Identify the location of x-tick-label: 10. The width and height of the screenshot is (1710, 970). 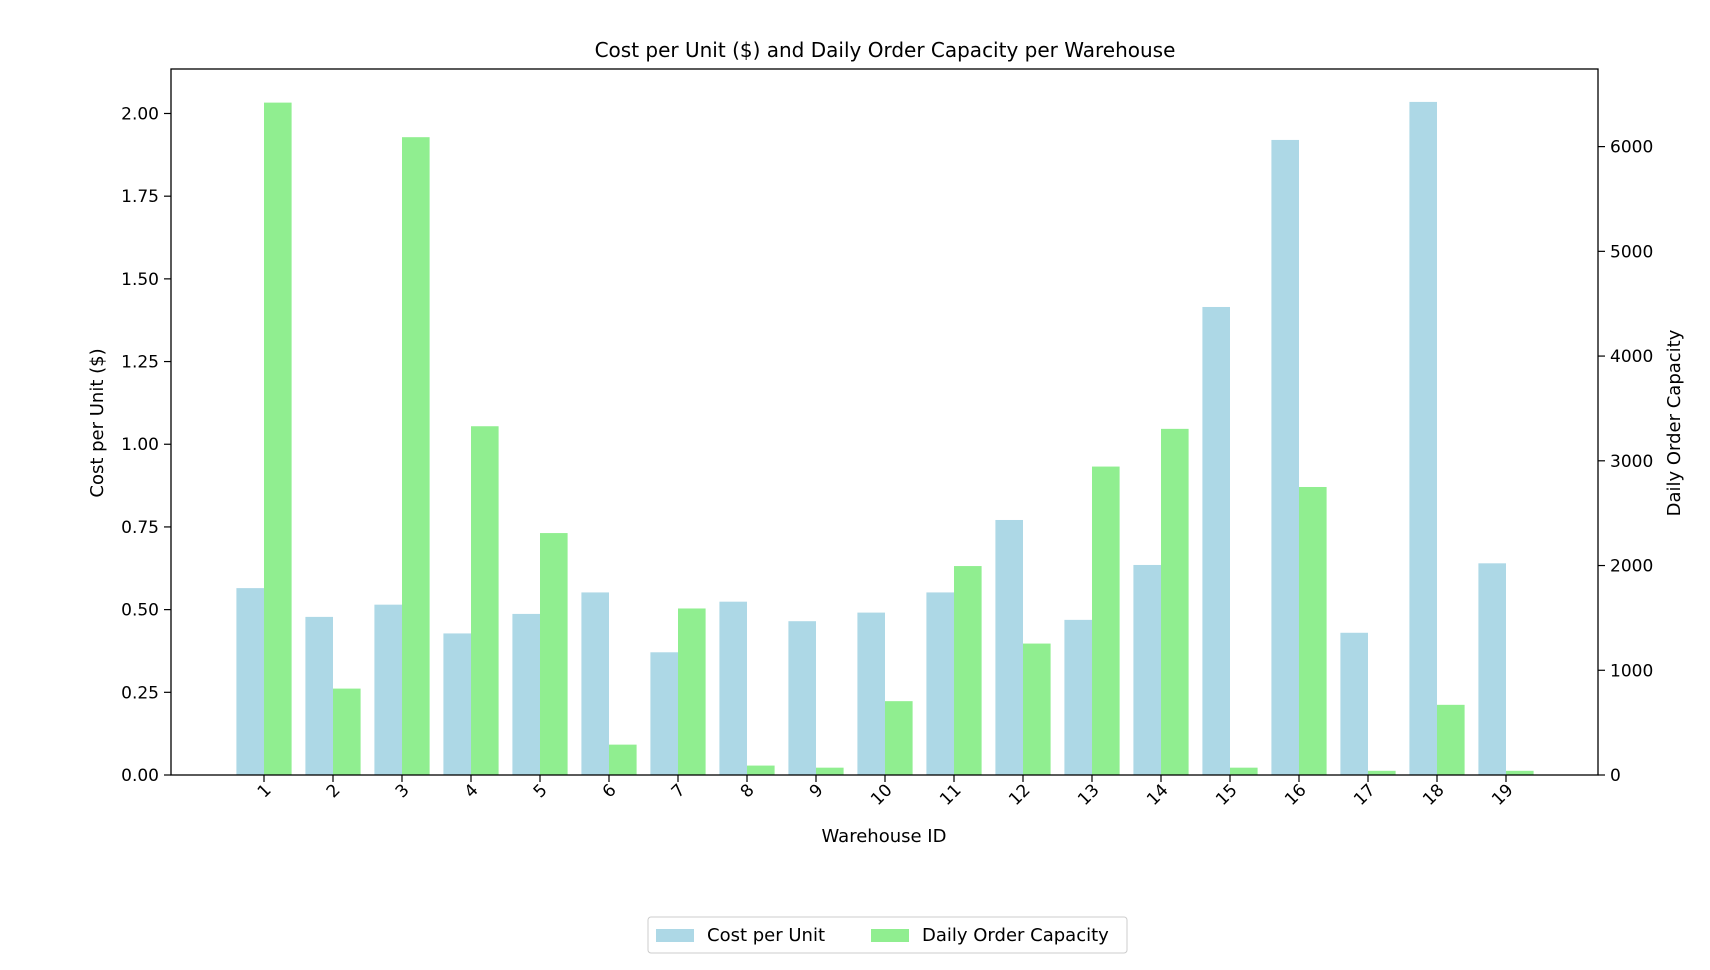
(881, 794).